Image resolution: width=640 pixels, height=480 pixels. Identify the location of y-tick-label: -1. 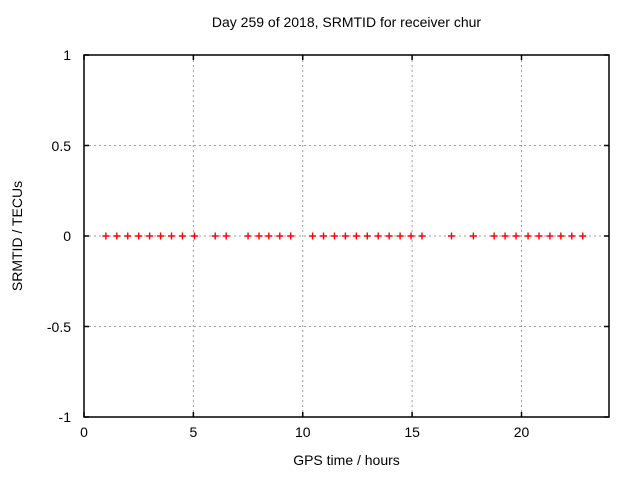
(64, 417).